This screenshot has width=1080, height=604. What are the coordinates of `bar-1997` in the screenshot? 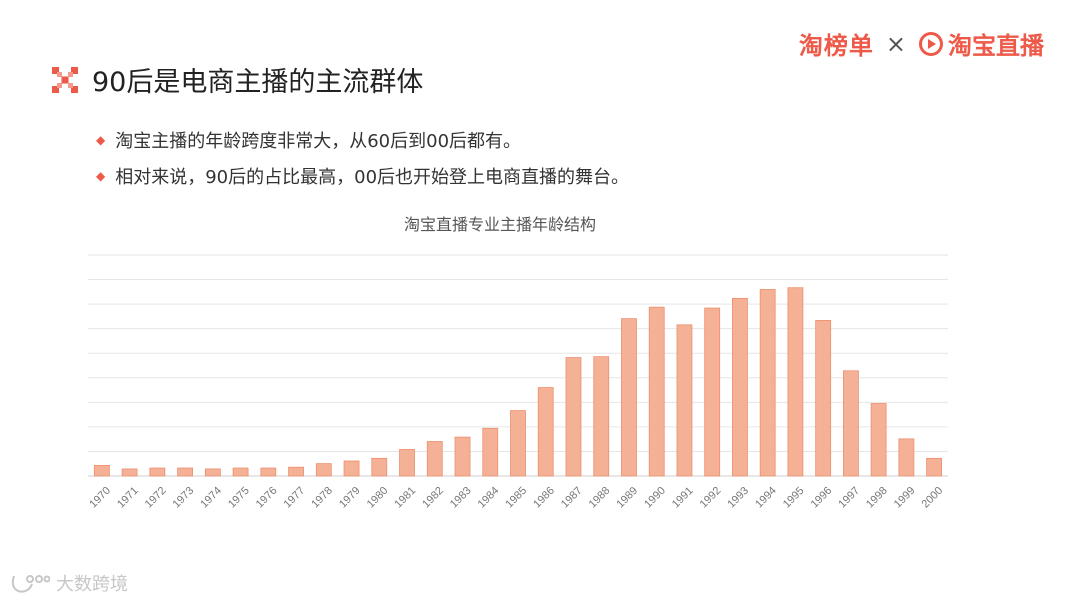 It's located at (851, 423).